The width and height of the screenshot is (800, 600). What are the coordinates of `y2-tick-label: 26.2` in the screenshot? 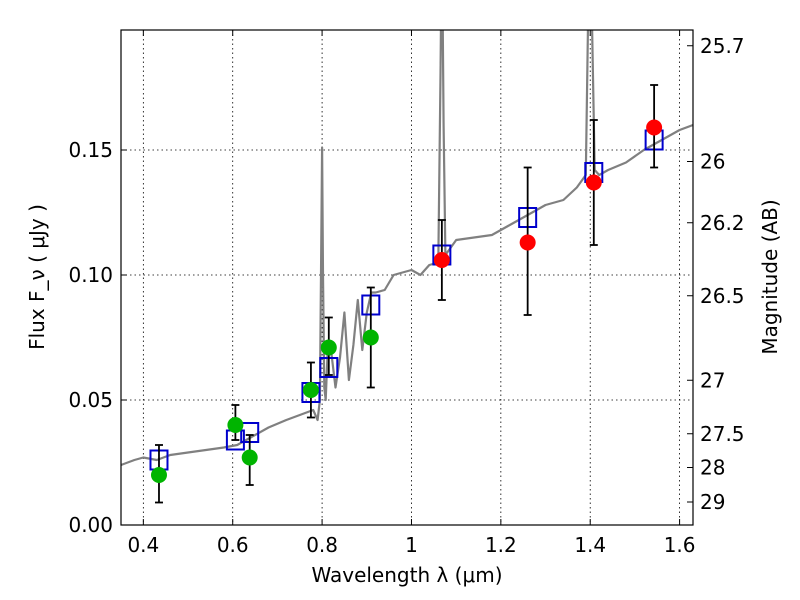 It's located at (722, 223).